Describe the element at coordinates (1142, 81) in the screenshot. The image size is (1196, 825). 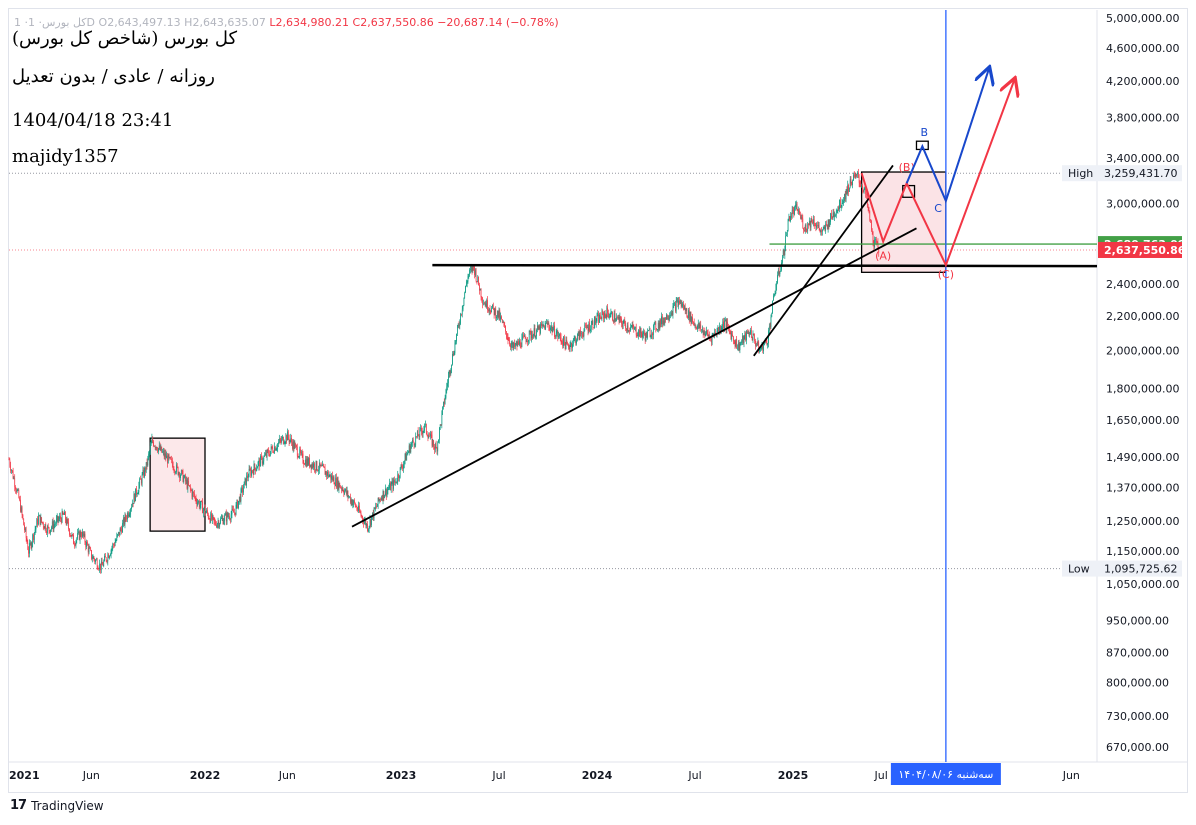
I see `y-tick-label: 4,200,000.00` at that location.